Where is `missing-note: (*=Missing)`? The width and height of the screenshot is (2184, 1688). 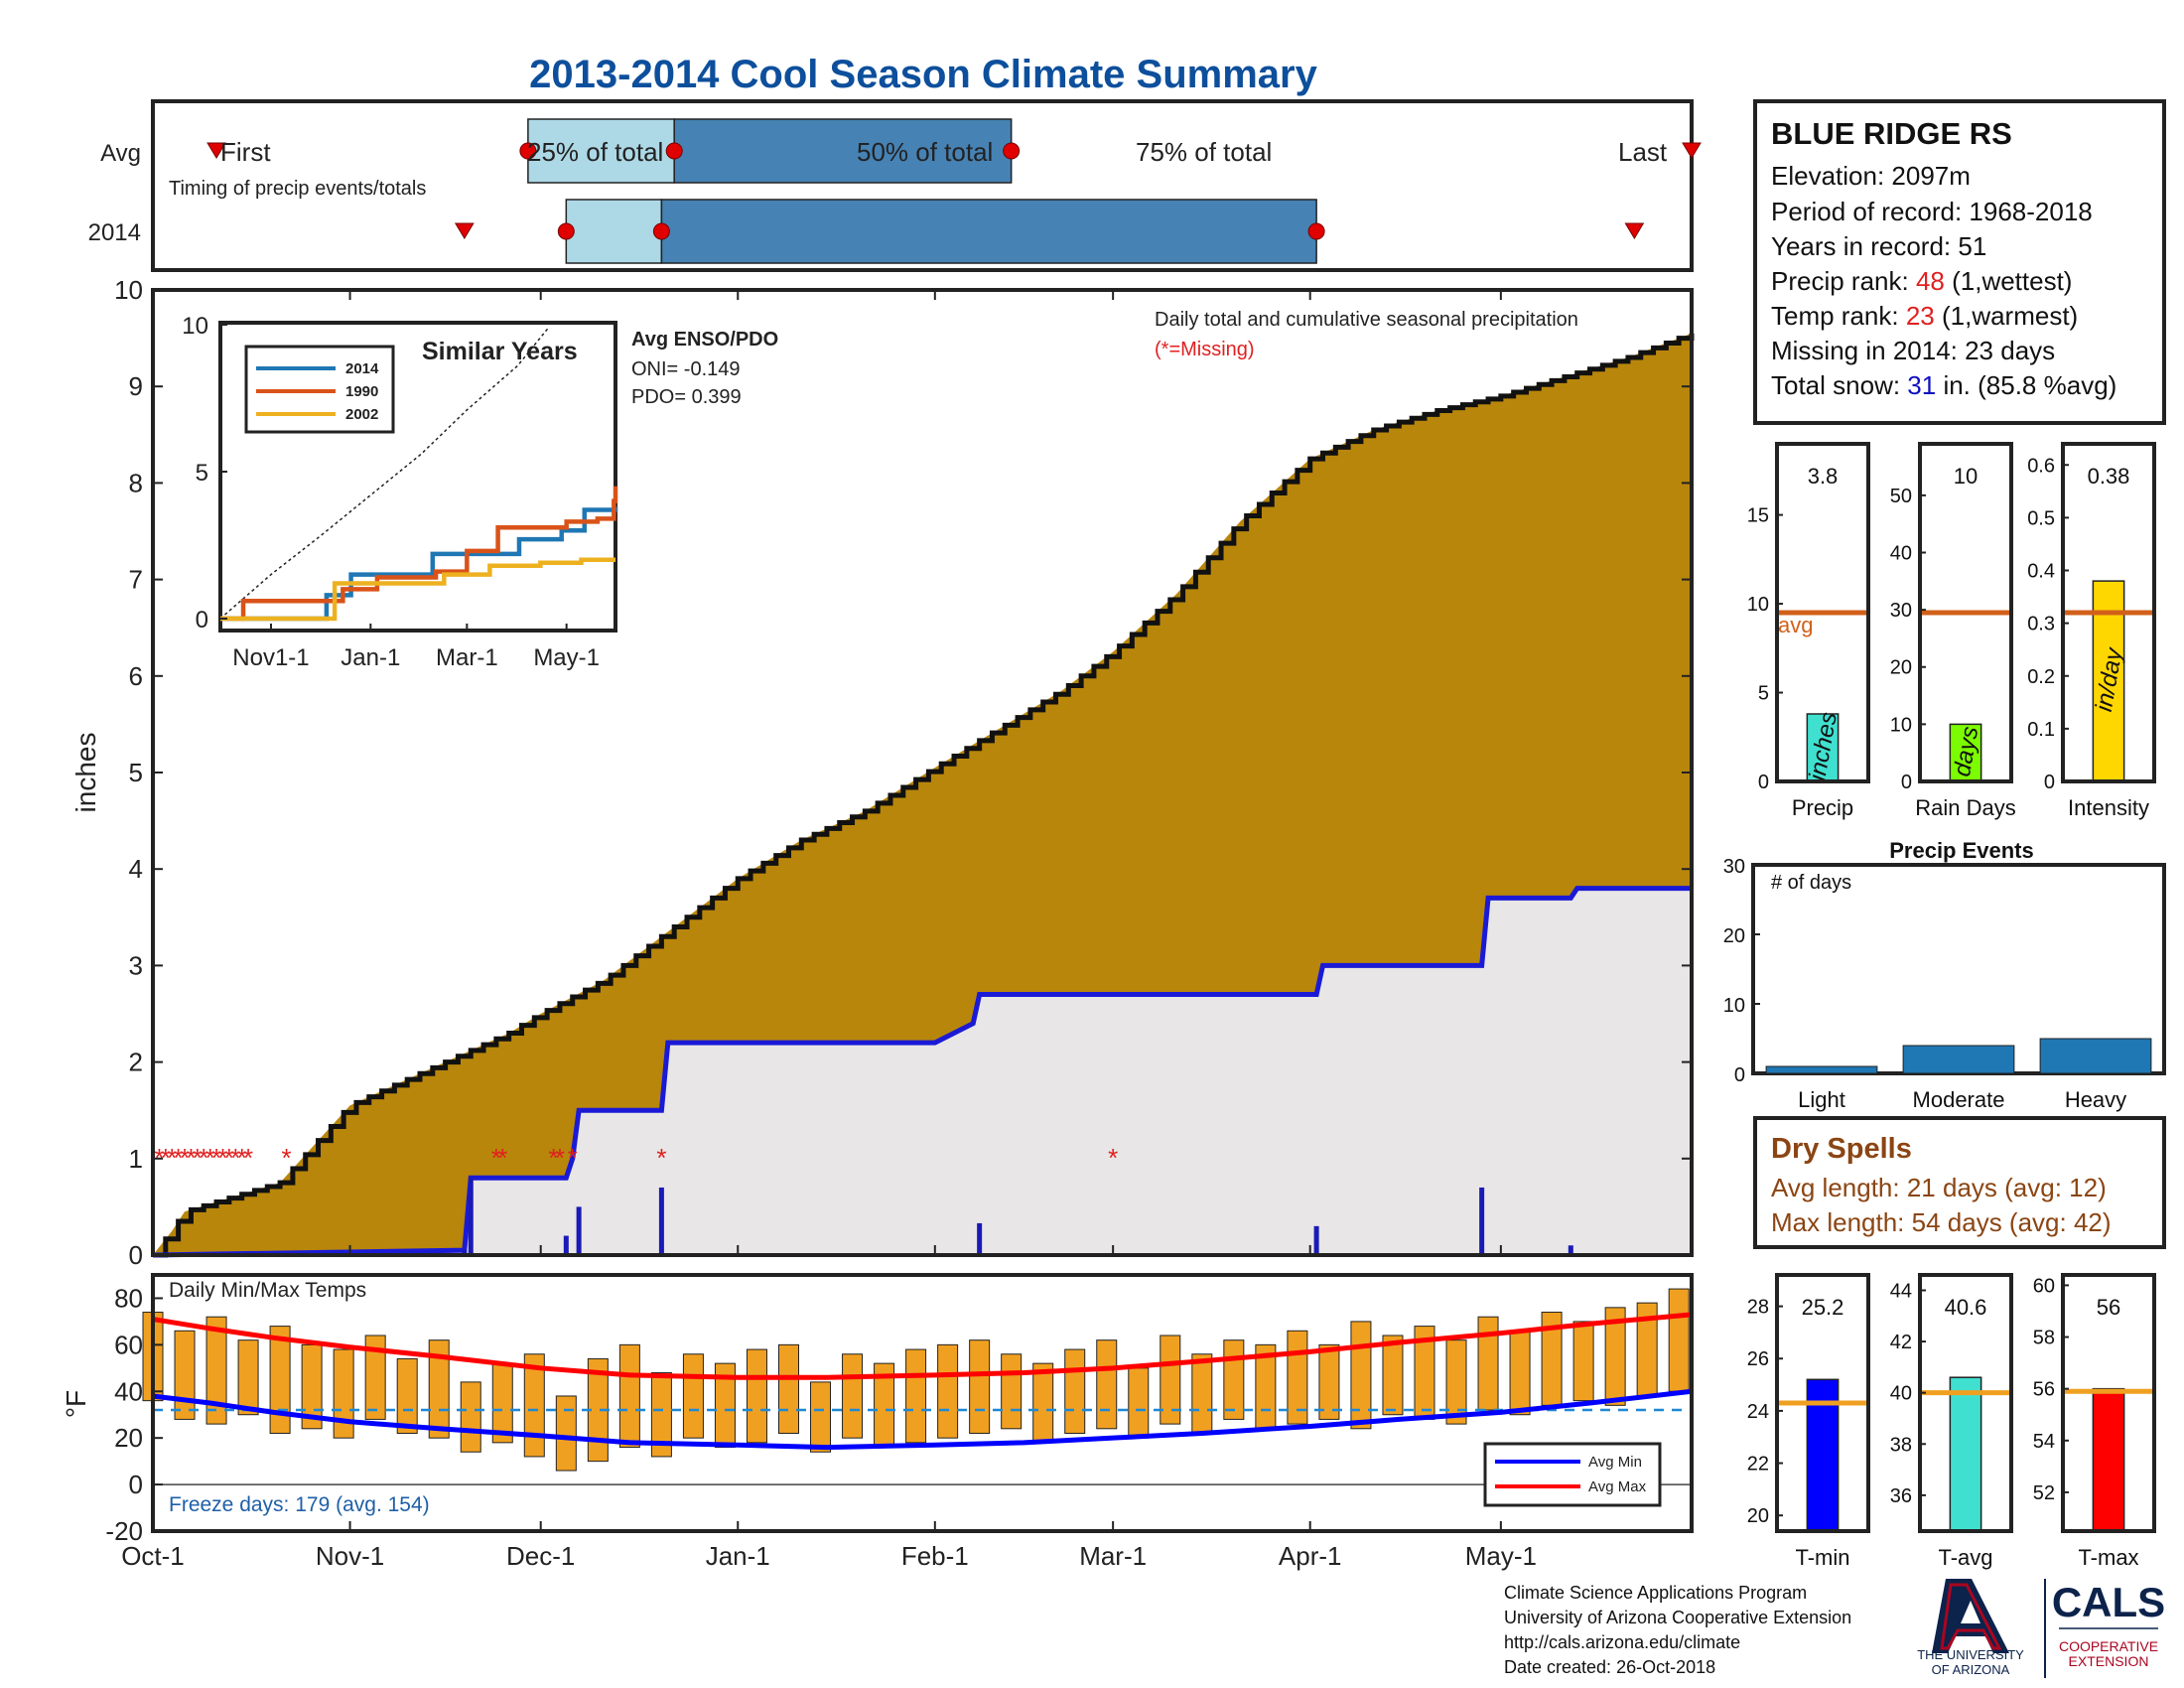 missing-note: (*=Missing) is located at coordinates (1205, 349).